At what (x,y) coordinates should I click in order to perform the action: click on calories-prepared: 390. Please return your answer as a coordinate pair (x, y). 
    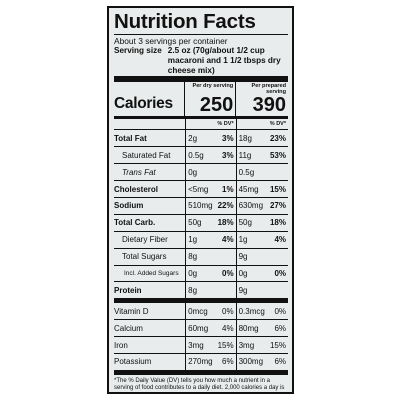
    Looking at the image, I should click on (269, 105).